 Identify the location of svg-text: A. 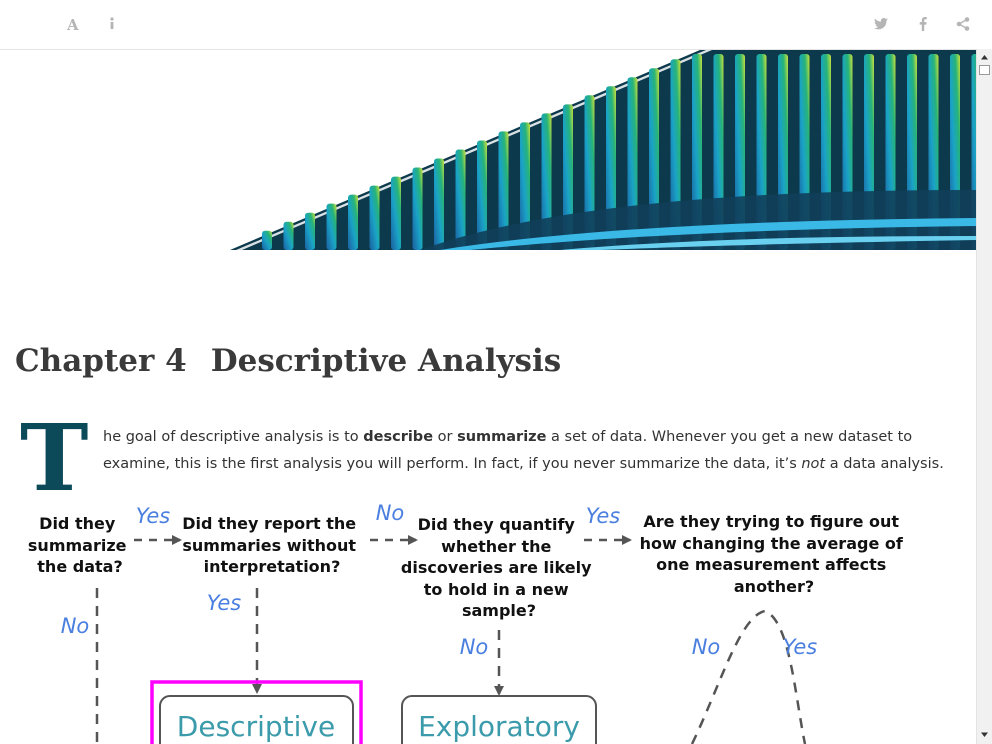
(72, 24).